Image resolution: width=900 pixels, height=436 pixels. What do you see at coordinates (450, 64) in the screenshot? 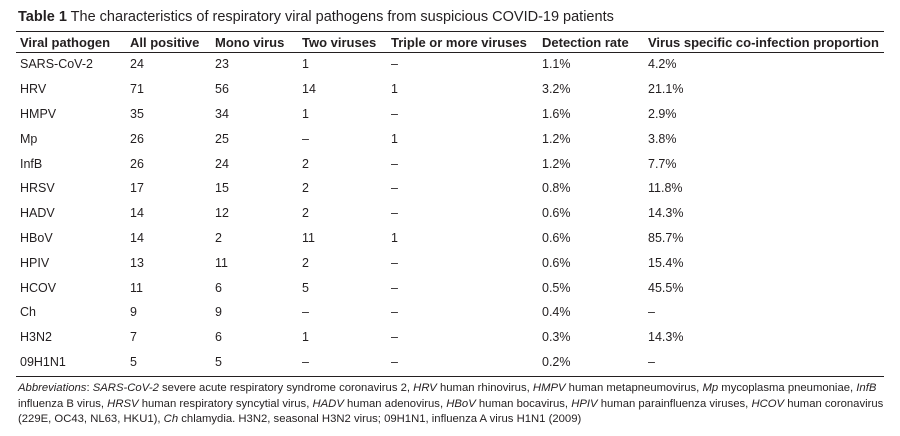
I see `table-row: SARS-CoV-2 24 23 1 – 1.1% 4.2%` at bounding box center [450, 64].